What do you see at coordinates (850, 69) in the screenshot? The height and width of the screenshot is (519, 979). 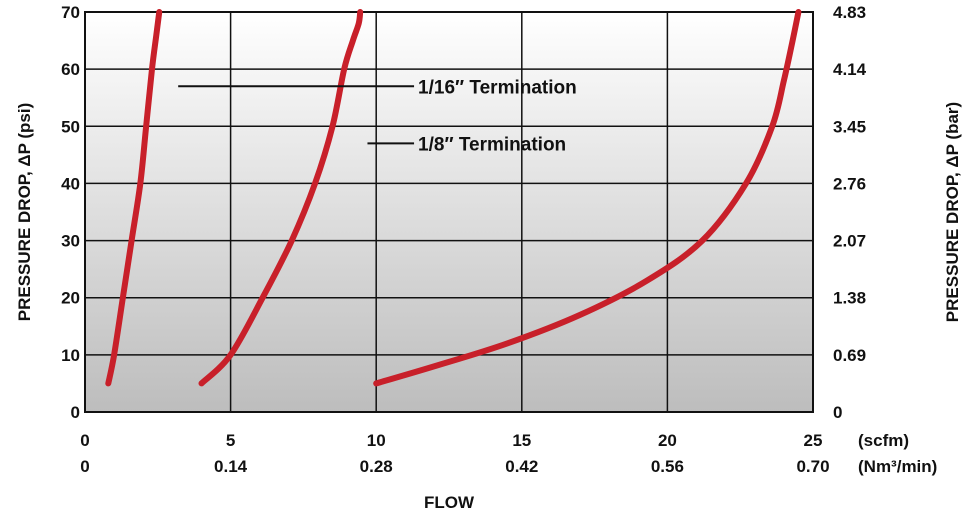 I see `y-tick-label-right: 4.14` at bounding box center [850, 69].